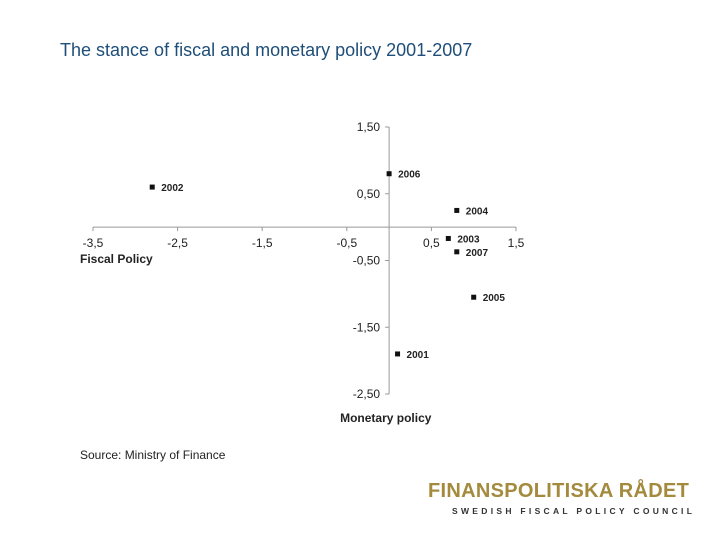  What do you see at coordinates (153, 455) in the screenshot?
I see `source-note: Source: Ministry of Finance` at bounding box center [153, 455].